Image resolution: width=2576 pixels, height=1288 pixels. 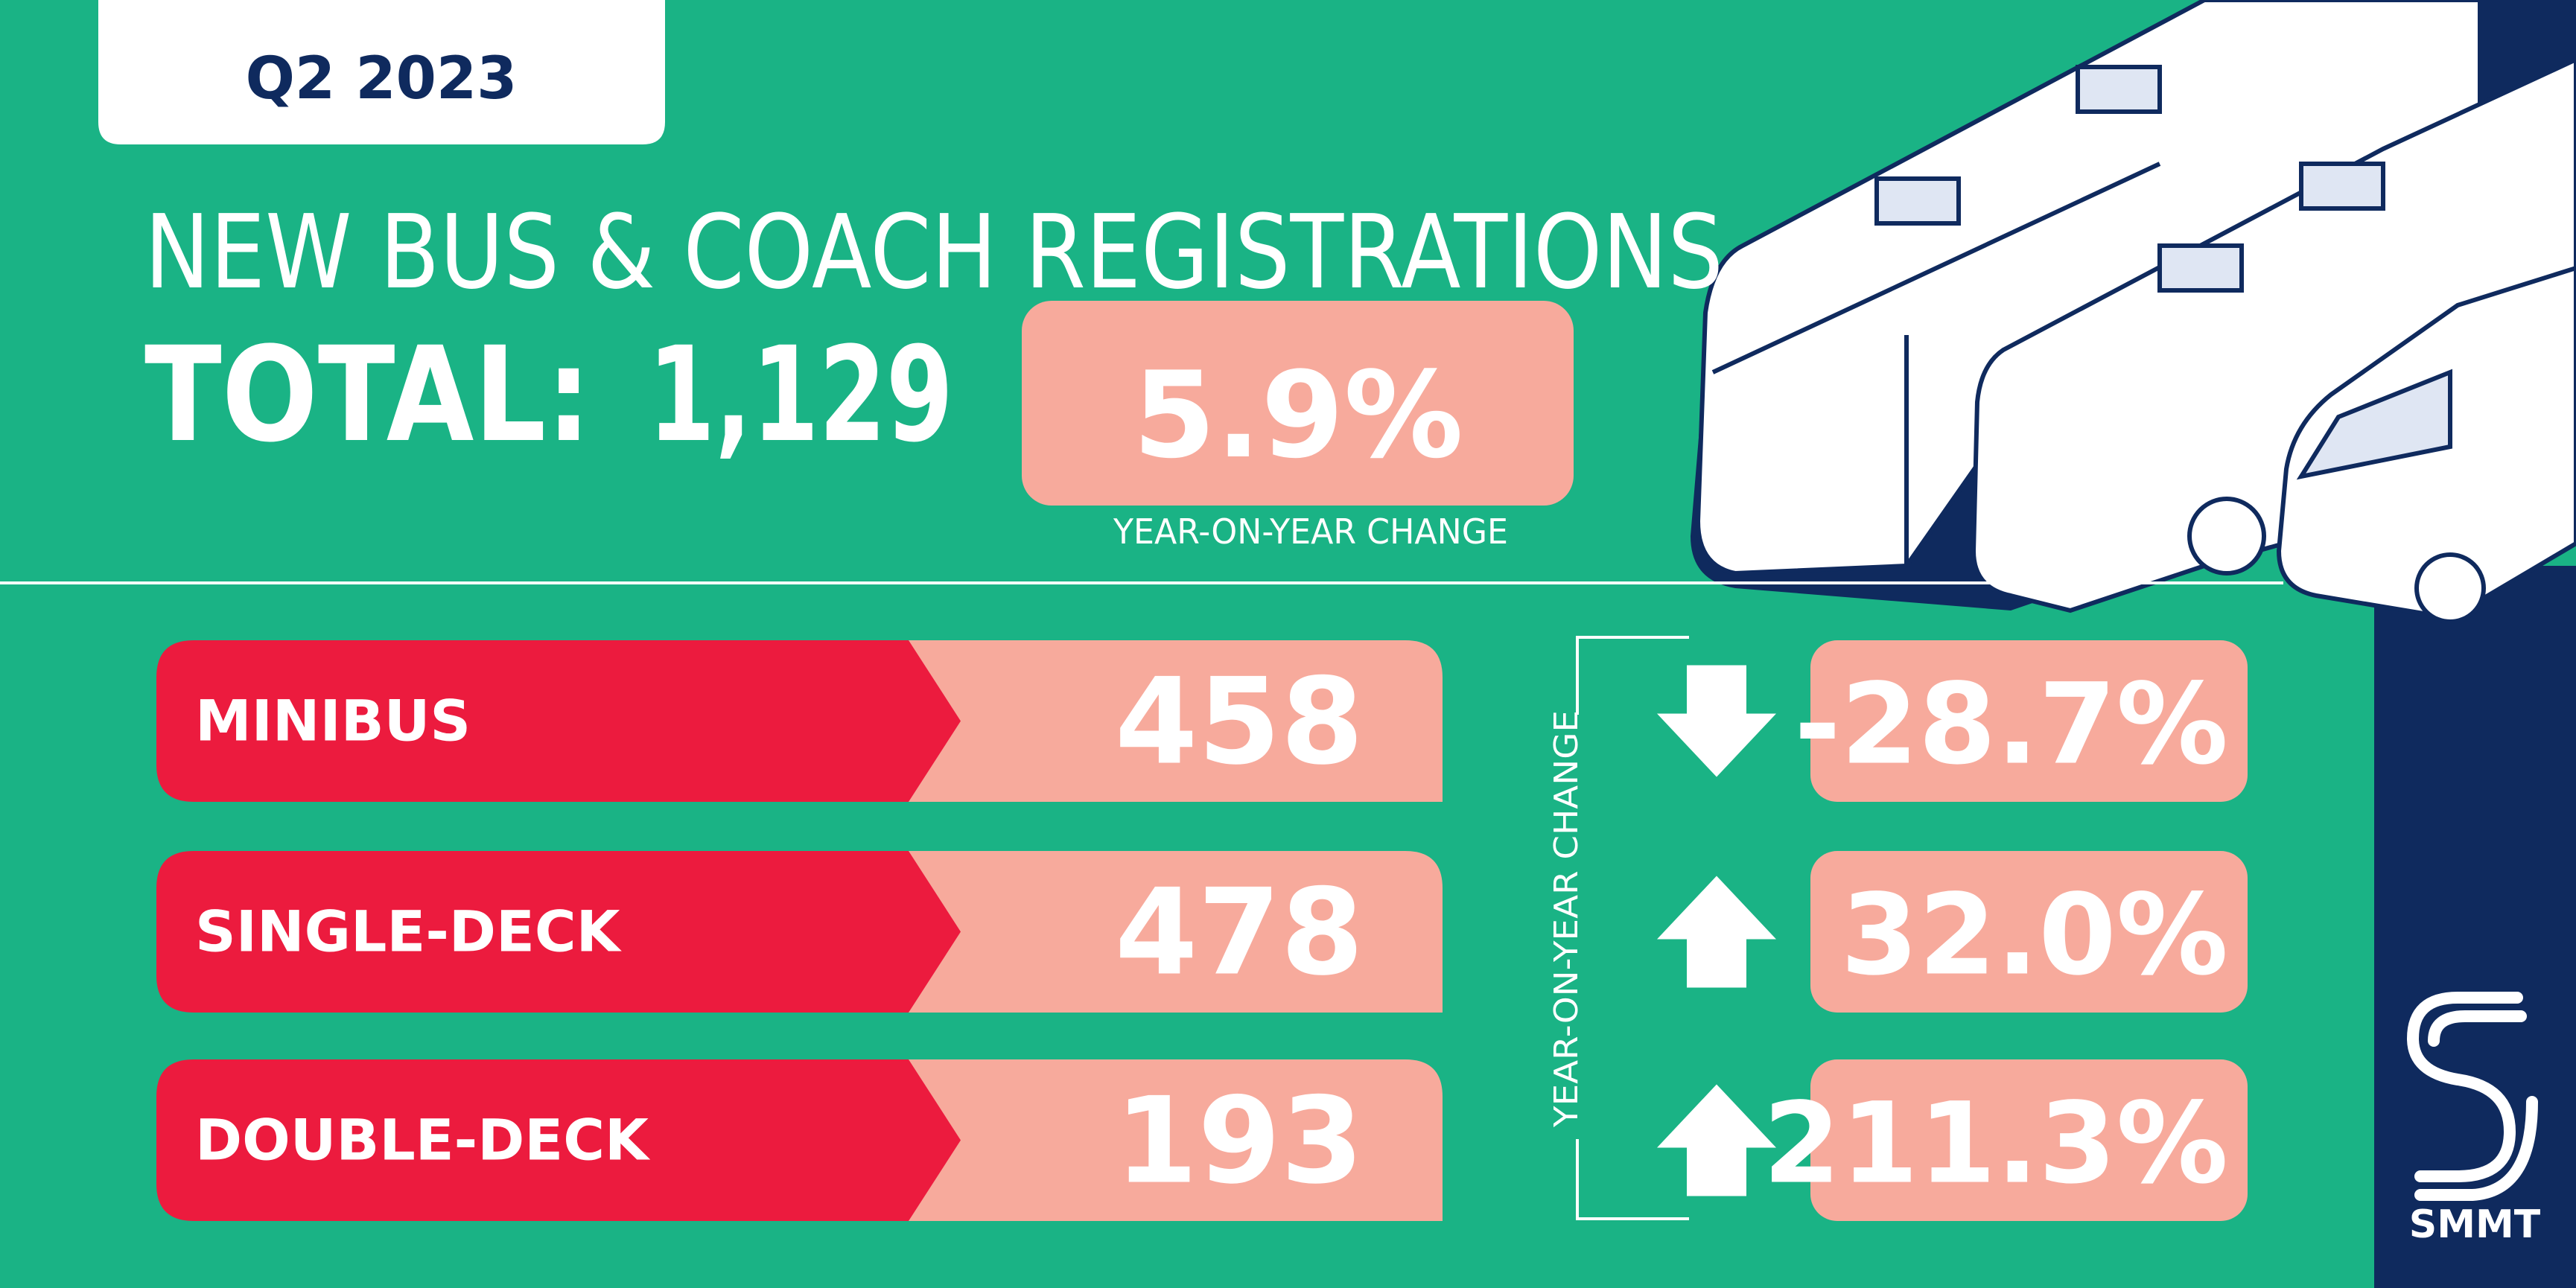 What do you see at coordinates (933, 253) in the screenshot?
I see `title: NEW BUS & COACH REGISTRATIONS` at bounding box center [933, 253].